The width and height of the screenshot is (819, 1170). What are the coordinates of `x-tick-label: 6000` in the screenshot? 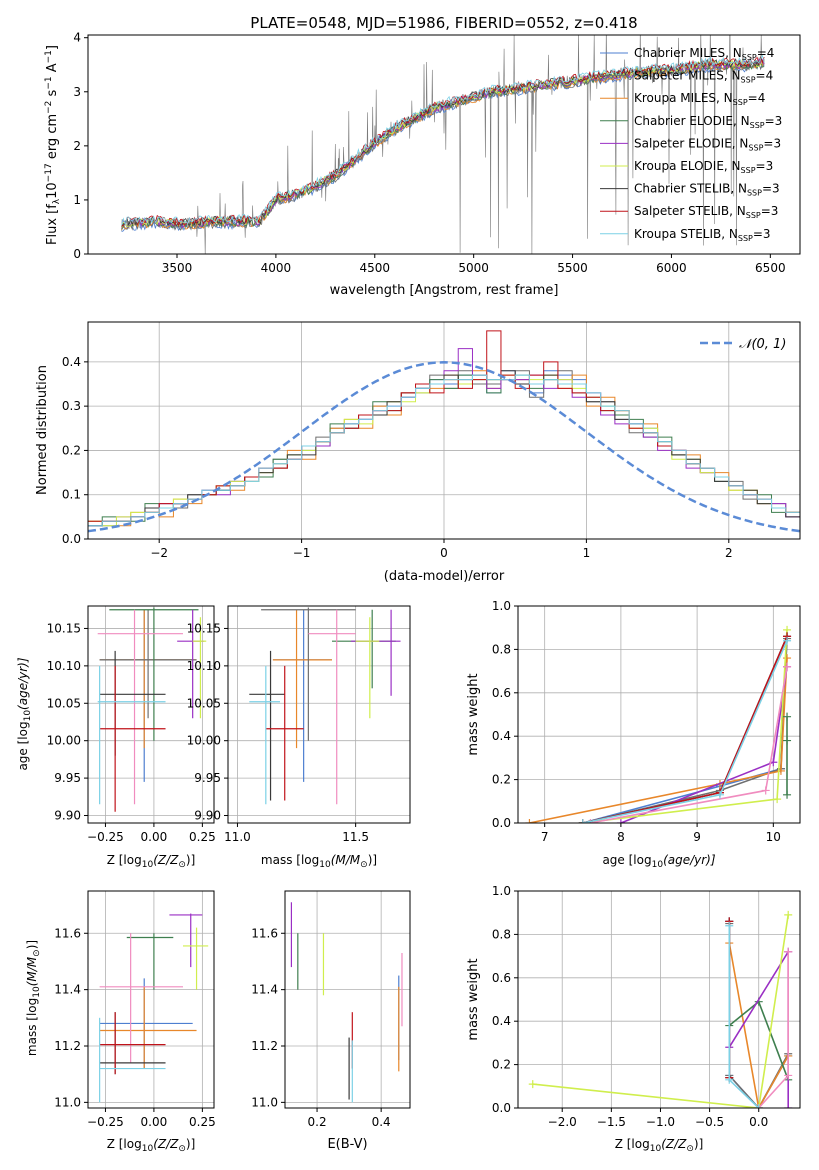 It's located at (671, 268).